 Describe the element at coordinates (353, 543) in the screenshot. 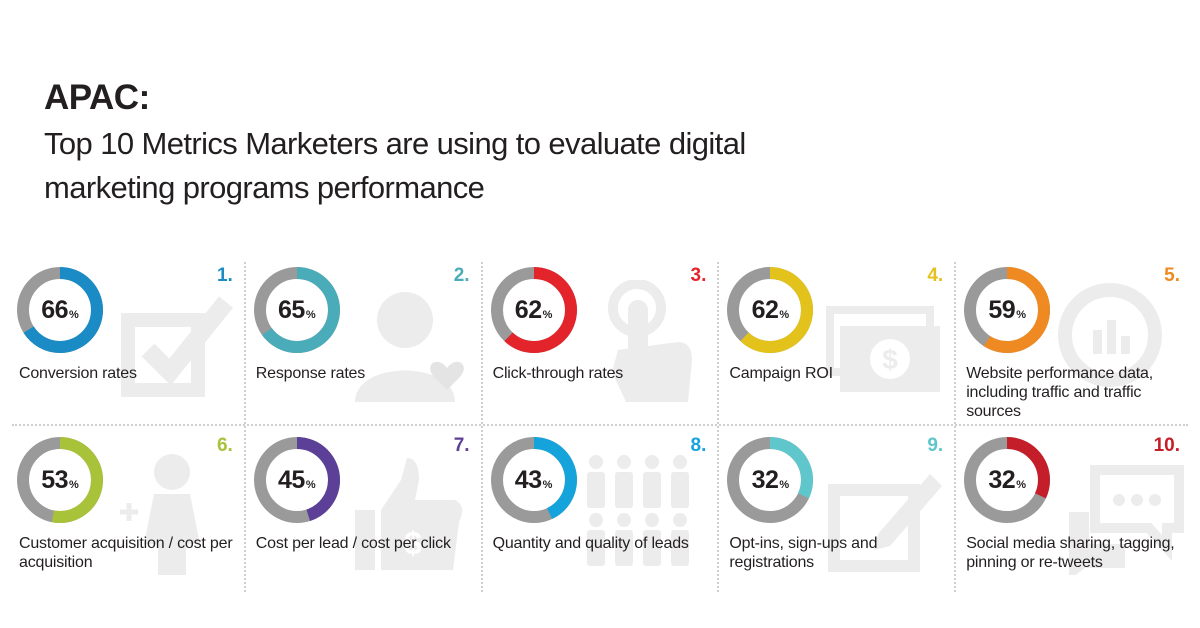

I see `metric-label: Cost per lead / cost per click` at that location.